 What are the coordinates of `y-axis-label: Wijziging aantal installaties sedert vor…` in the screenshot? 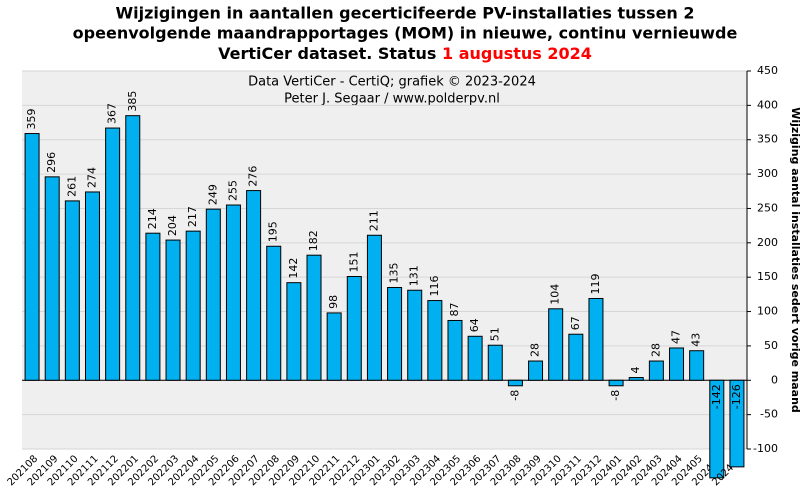 It's located at (795, 260).